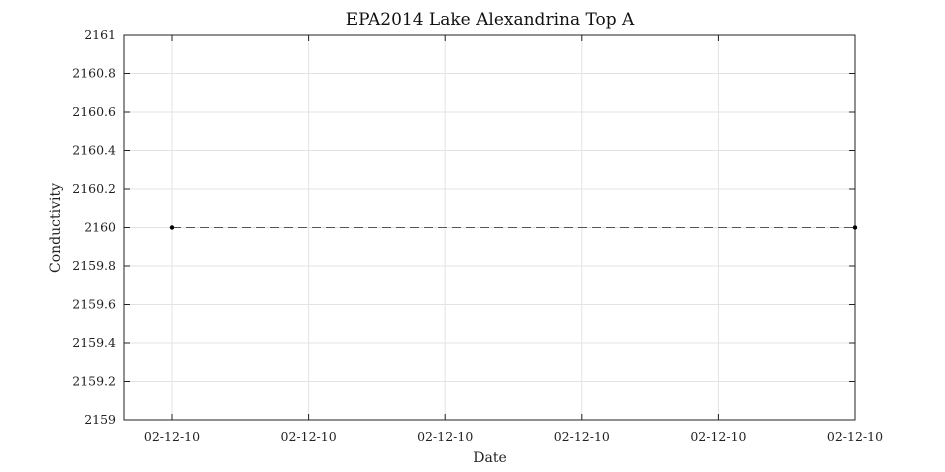  What do you see at coordinates (100, 419) in the screenshot?
I see `y-tick-label: 2159` at bounding box center [100, 419].